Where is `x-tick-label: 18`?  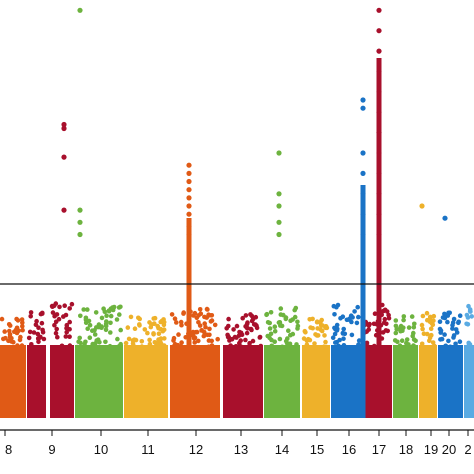 x-tick-label: 18 is located at coordinates (406, 449).